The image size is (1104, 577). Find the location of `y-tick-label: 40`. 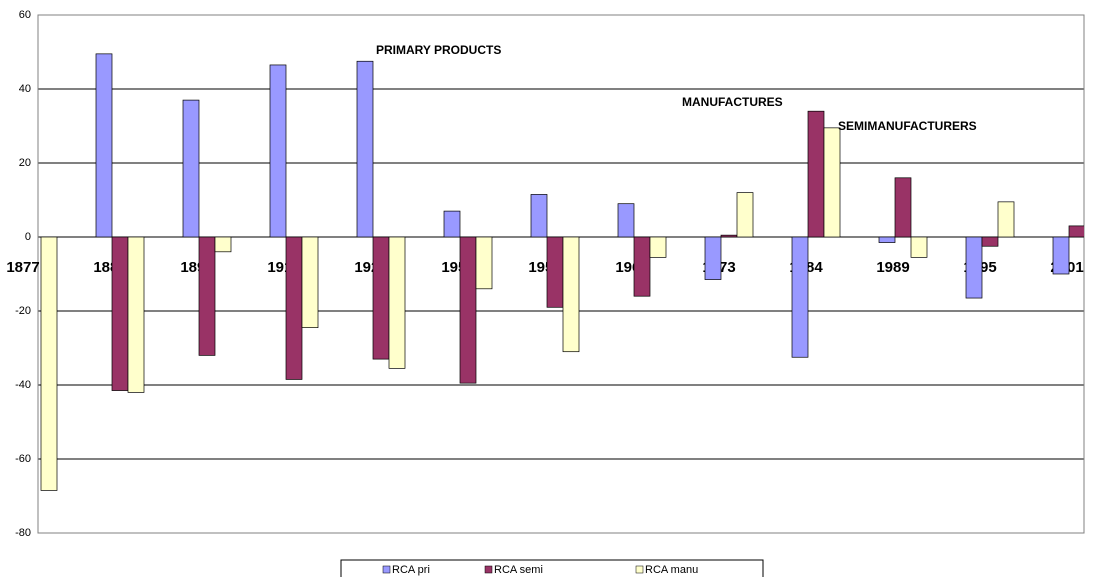

y-tick-label: 40 is located at coordinates (25, 89).